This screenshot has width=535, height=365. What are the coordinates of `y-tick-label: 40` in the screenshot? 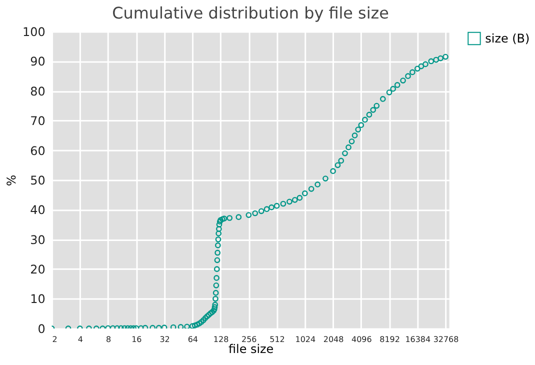 It's located at (38, 210).